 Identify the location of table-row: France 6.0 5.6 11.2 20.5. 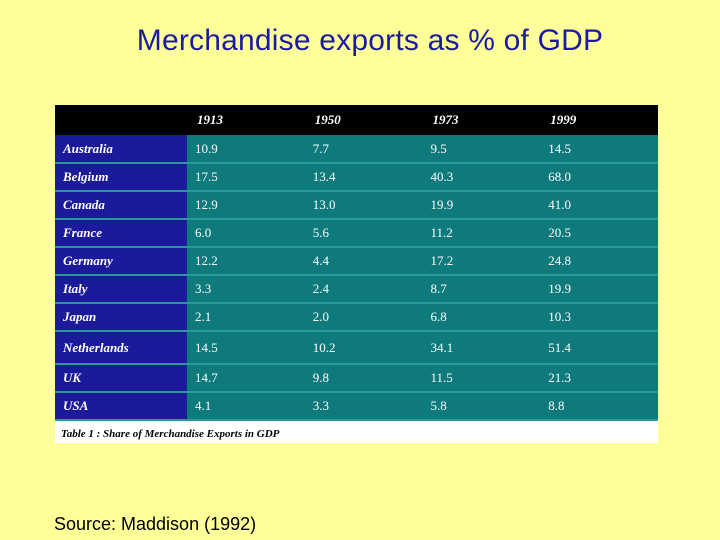
(356, 233).